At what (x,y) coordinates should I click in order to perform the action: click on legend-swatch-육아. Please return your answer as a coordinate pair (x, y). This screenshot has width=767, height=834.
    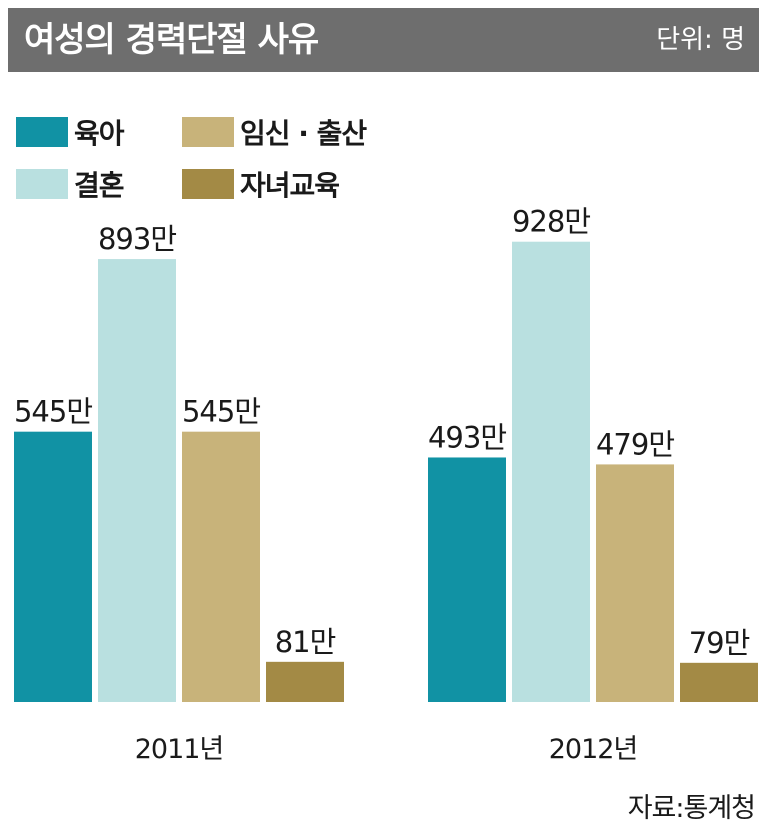
    Looking at the image, I should click on (42, 132).